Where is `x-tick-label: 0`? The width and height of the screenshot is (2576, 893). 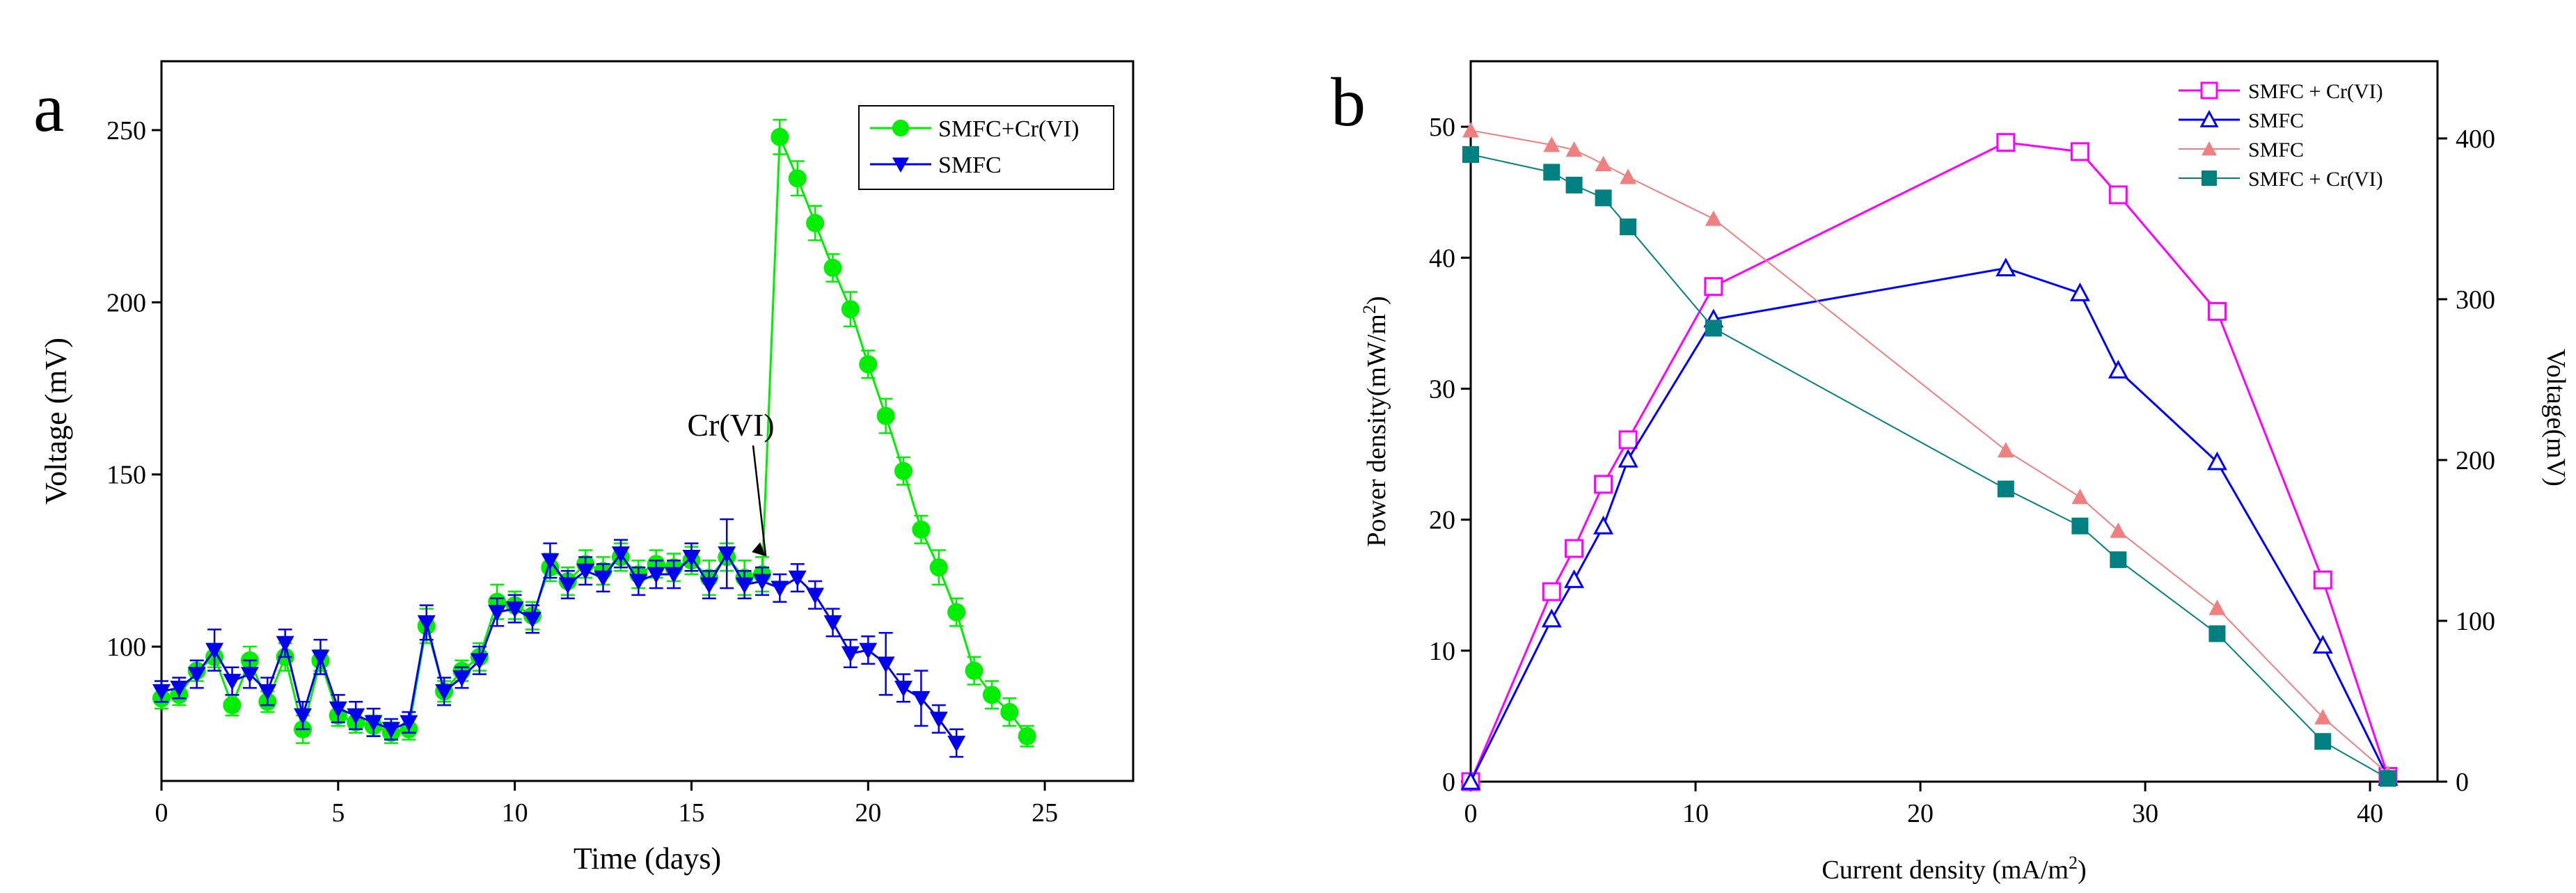 x-tick-label: 0 is located at coordinates (161, 813).